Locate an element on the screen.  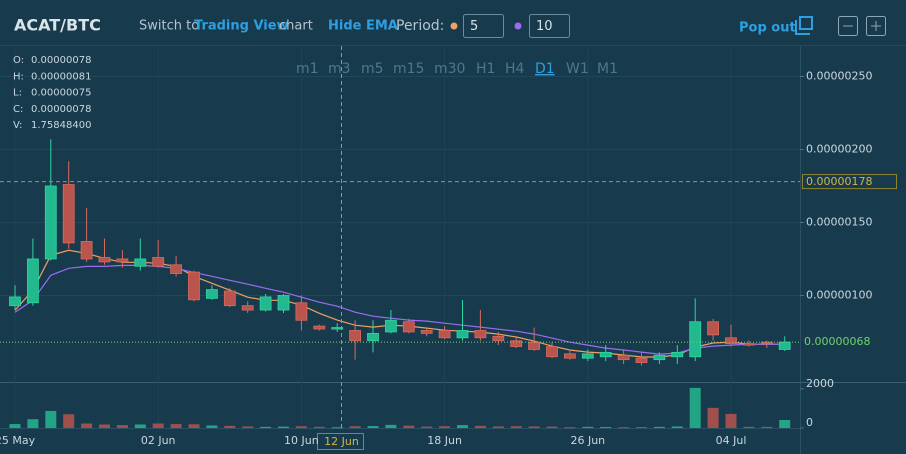
x-tick-label: 10 Jun is located at coordinates (301, 440).